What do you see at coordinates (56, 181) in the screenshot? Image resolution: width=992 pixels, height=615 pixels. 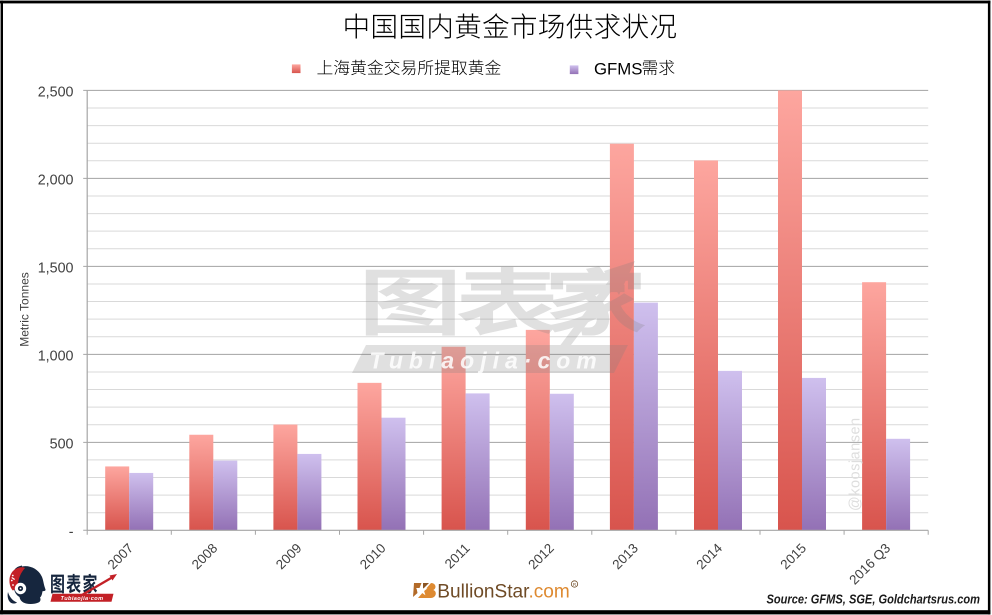 I see `svg-text: 2,000` at bounding box center [56, 181].